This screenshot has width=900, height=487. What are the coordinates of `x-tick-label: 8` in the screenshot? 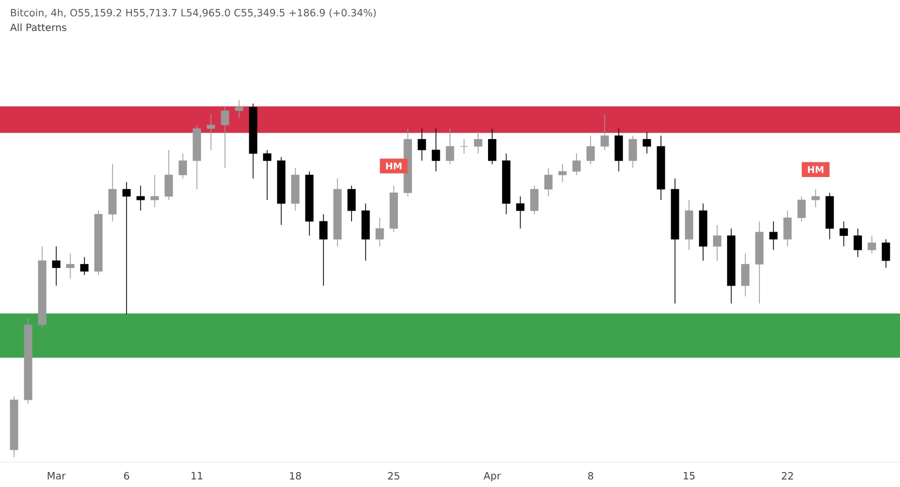 It's located at (591, 476).